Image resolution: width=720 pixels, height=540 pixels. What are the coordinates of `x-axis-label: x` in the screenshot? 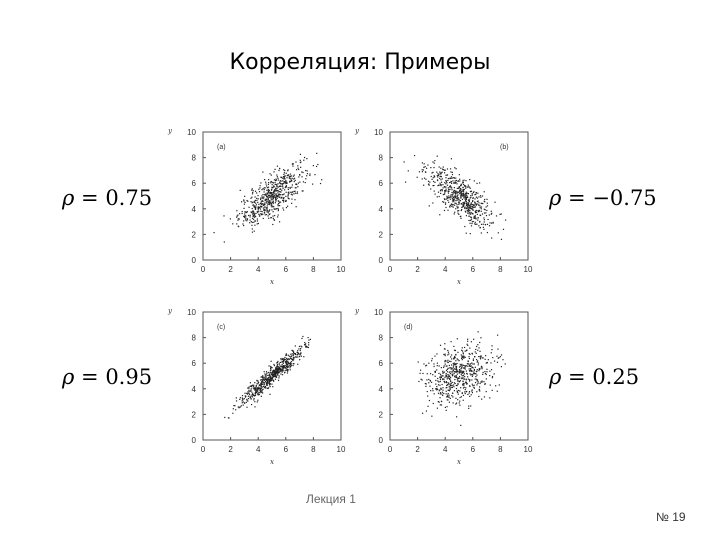 It's located at (459, 462).